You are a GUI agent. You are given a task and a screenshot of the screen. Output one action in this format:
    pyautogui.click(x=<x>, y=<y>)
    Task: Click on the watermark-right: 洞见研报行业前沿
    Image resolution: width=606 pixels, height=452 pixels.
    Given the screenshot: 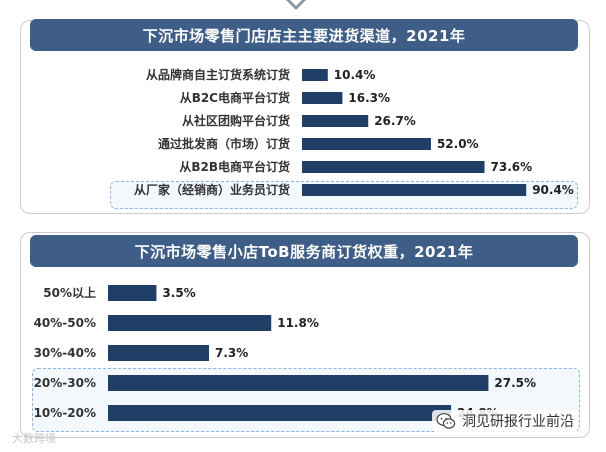 What is the action you would take?
    pyautogui.click(x=505, y=421)
    